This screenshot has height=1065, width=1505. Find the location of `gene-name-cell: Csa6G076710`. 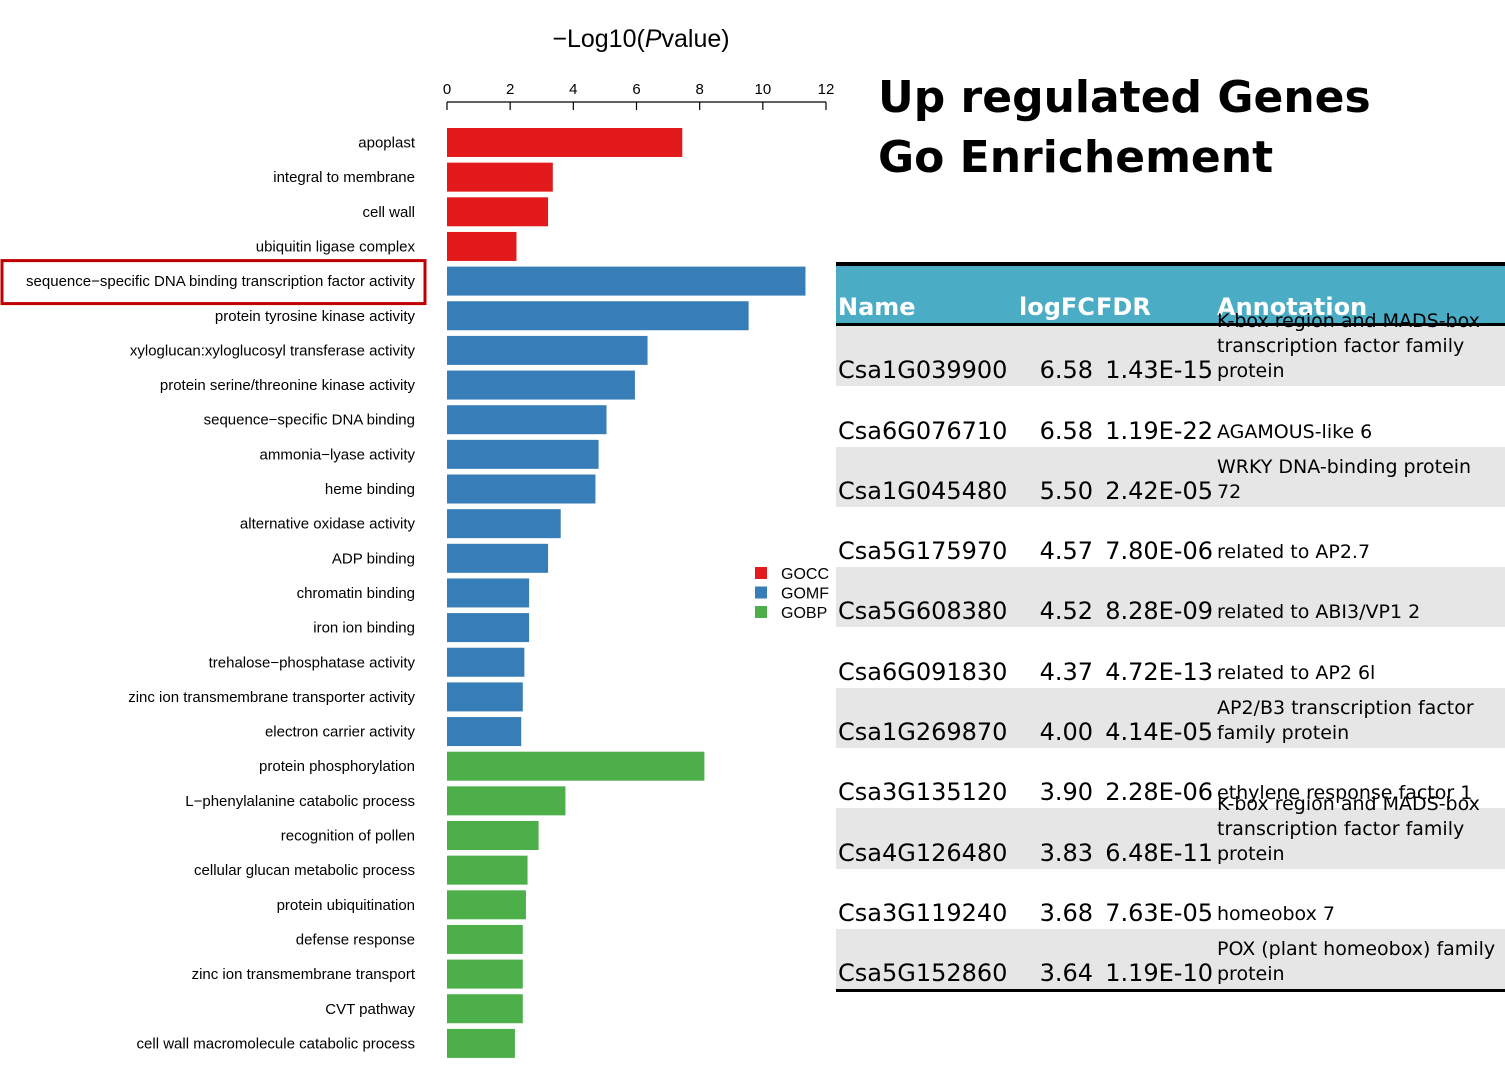

gene-name-cell: Csa6G076710 is located at coordinates (923, 430).